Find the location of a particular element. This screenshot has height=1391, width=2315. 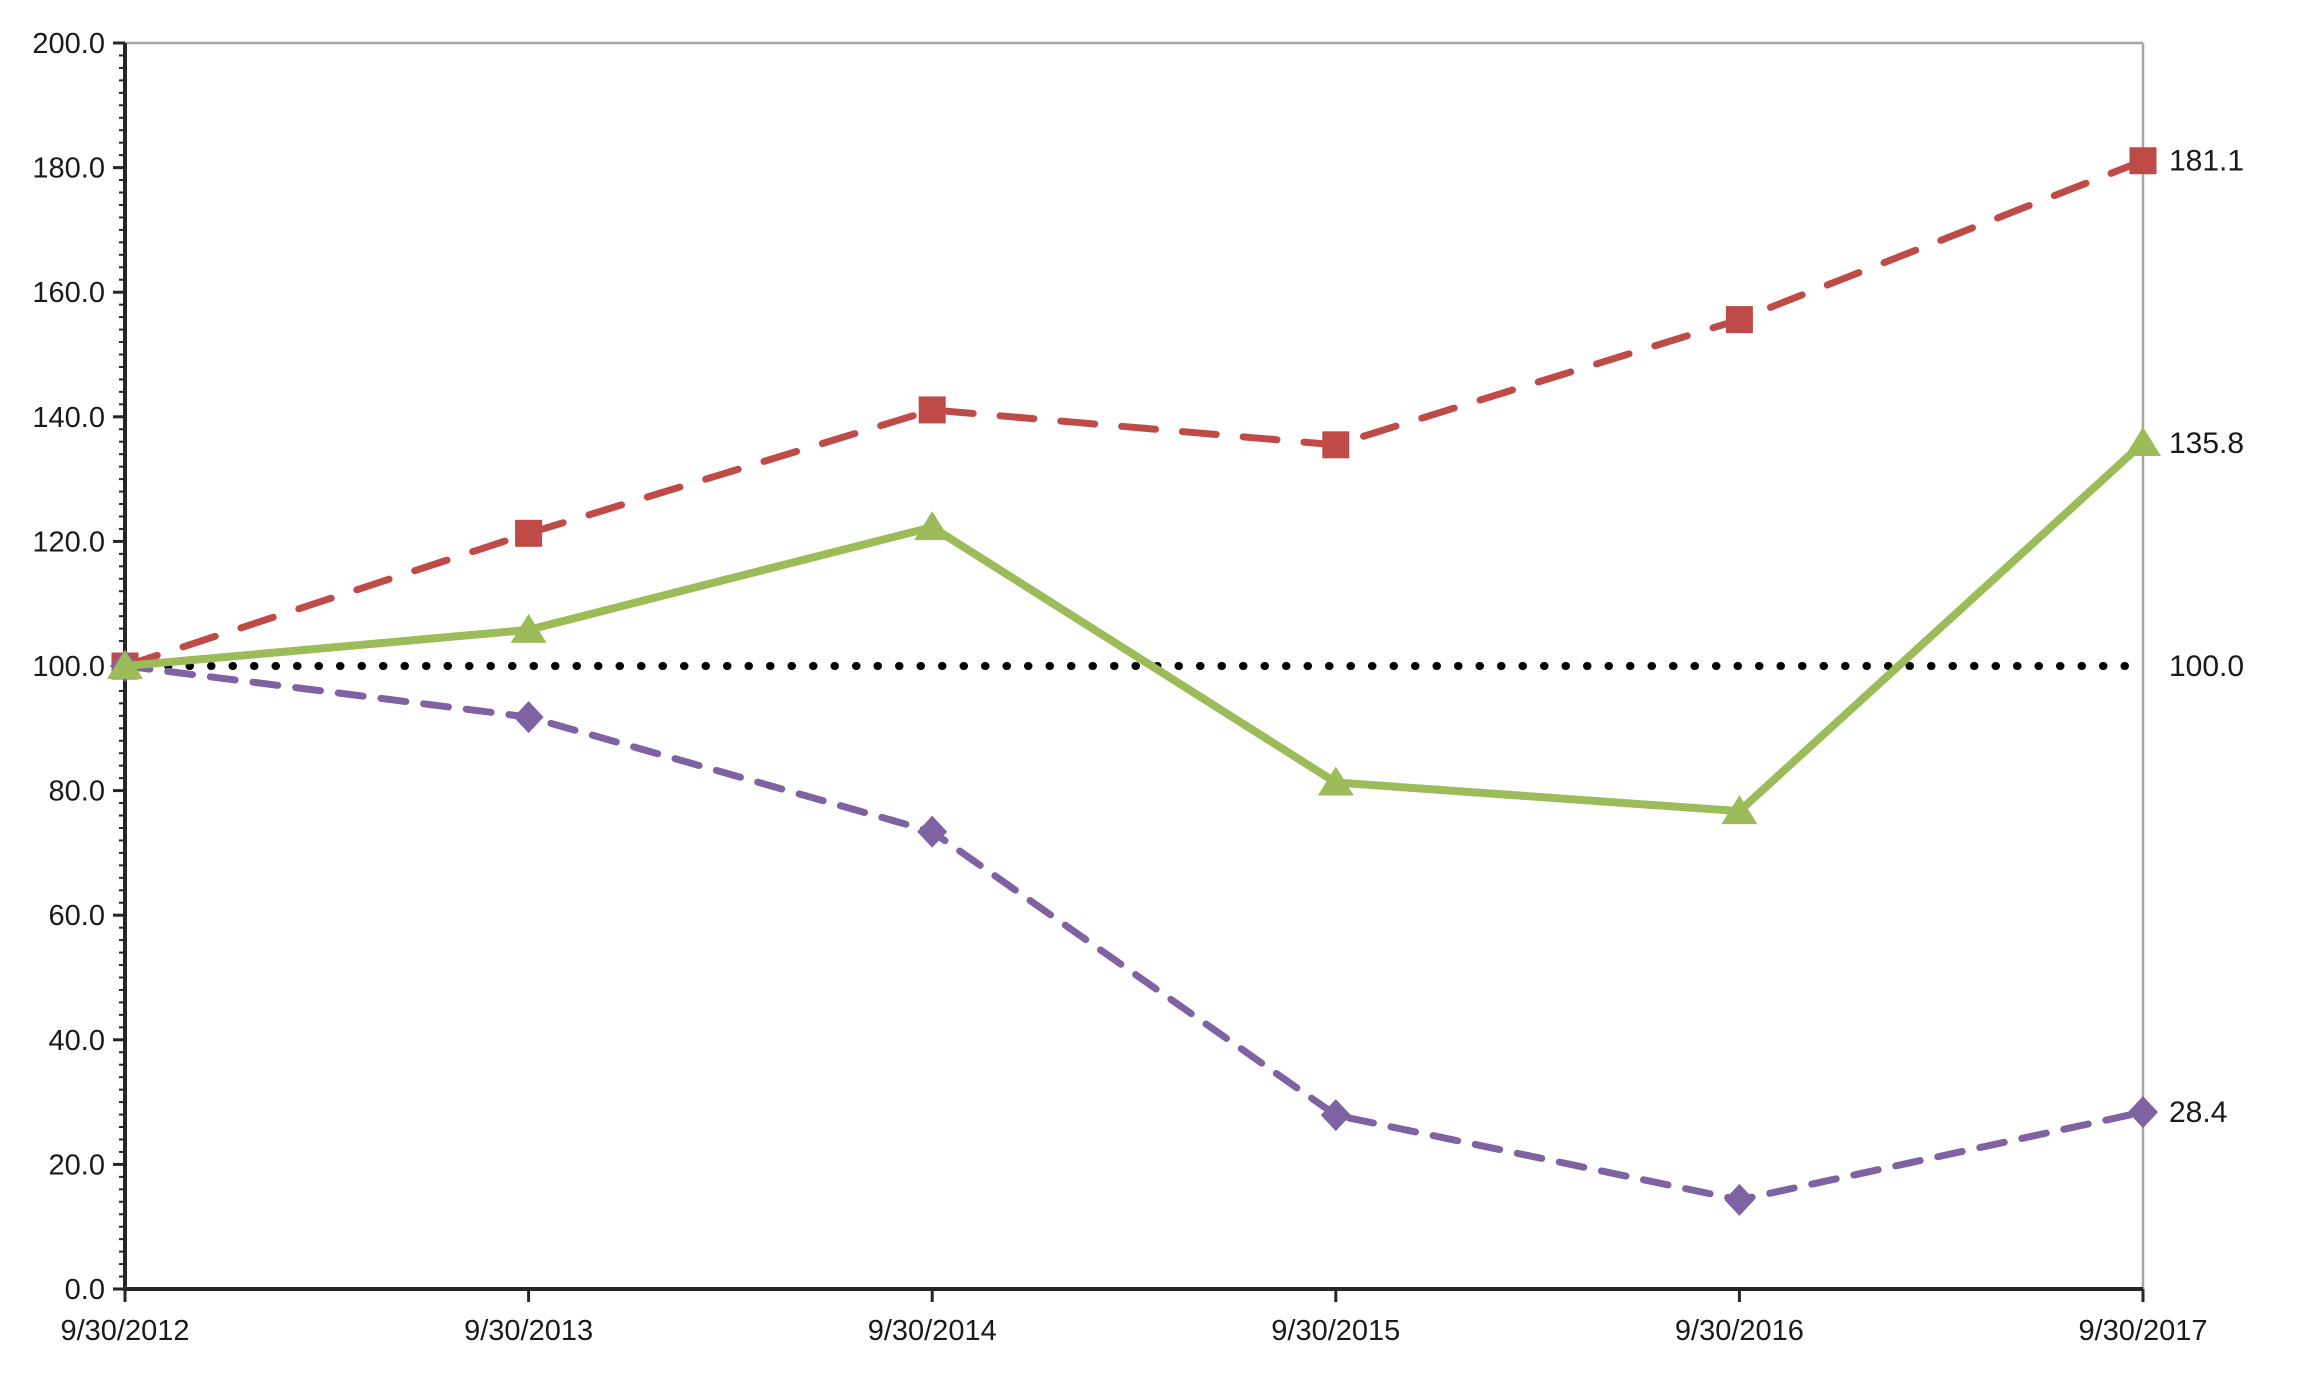

y-axis-tick-label: 60.0 is located at coordinates (77, 916).